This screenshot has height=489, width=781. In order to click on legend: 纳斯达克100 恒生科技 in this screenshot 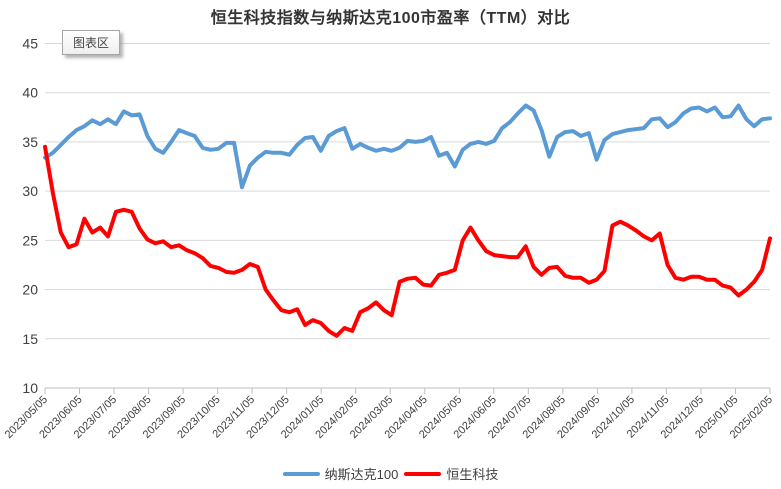, I will do `click(390, 473)`.